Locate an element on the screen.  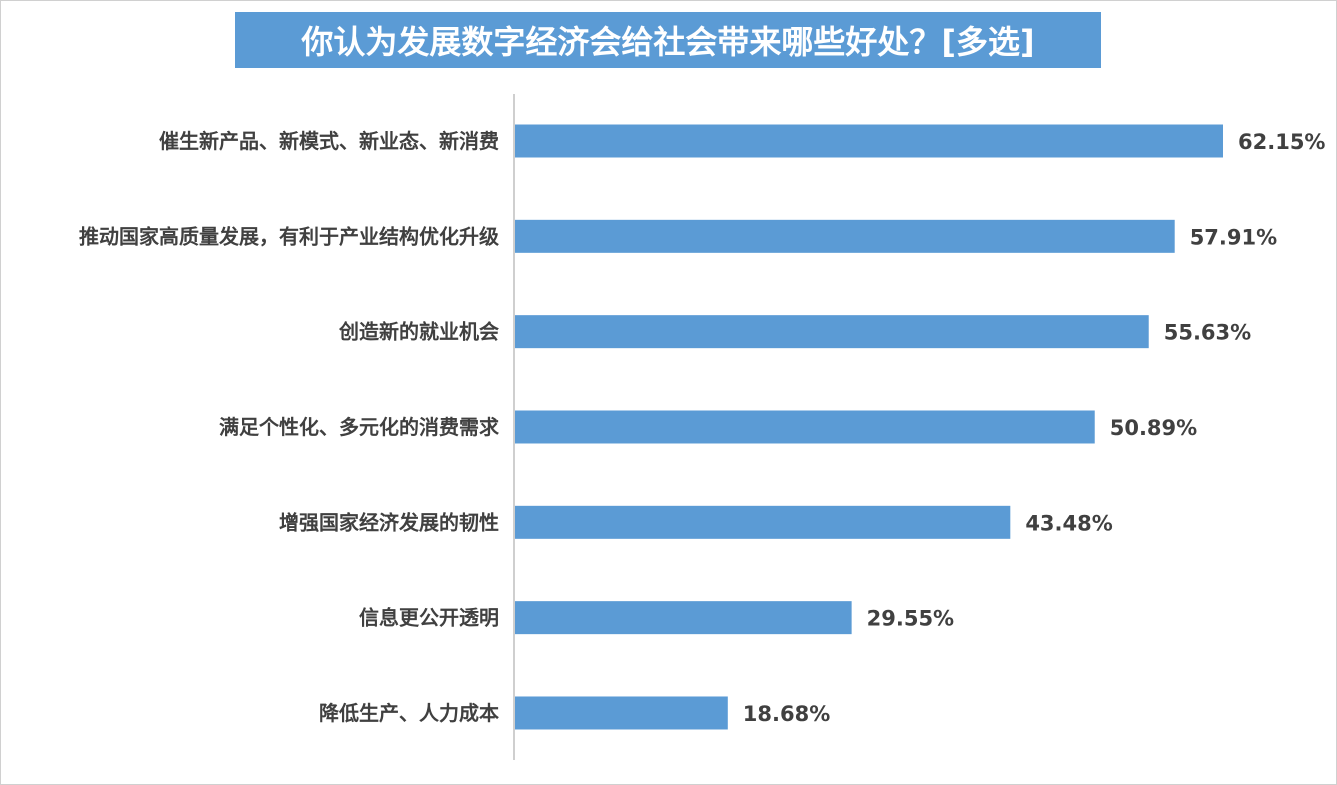
value-label: 50.89% is located at coordinates (1153, 428).